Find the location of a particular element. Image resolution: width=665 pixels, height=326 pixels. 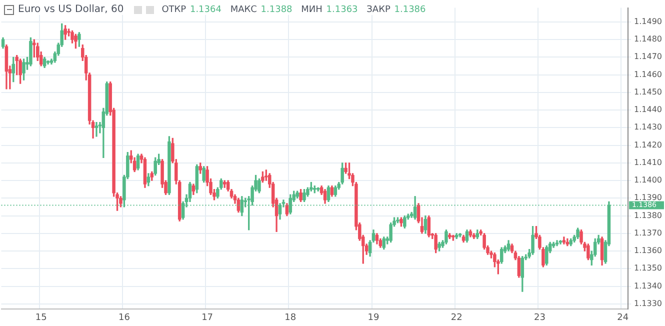

x-tick-label: 18 is located at coordinates (290, 317).